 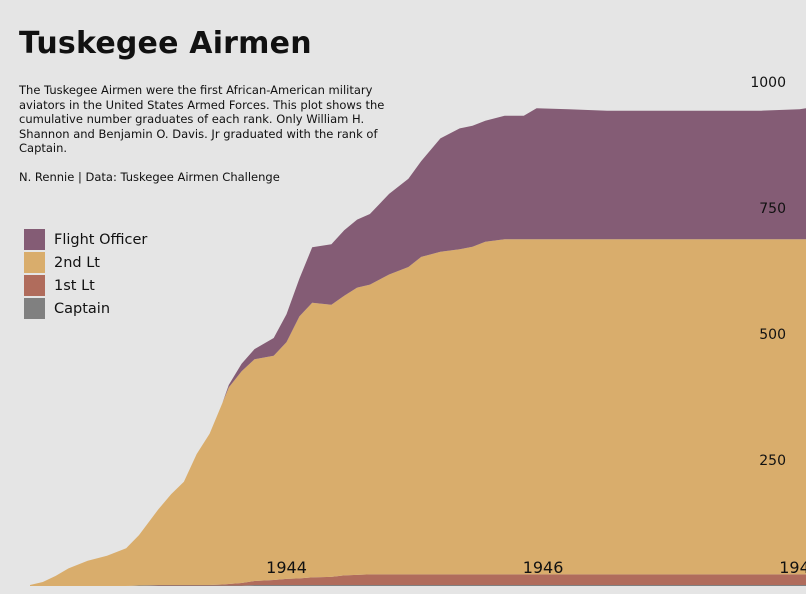 What do you see at coordinates (34, 285) in the screenshot?
I see `legend-swatch-1st-lt` at bounding box center [34, 285].